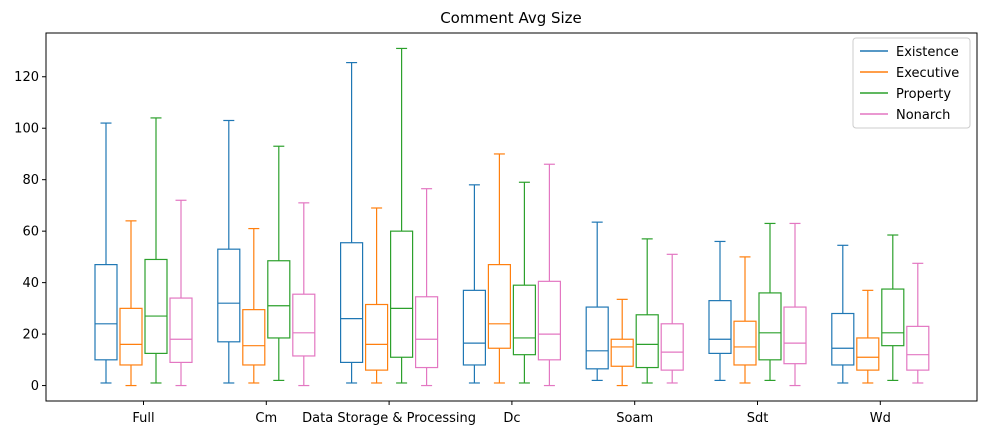 This screenshot has width=986, height=439. What do you see at coordinates (927, 52) in the screenshot?
I see `legend-label: Existence` at bounding box center [927, 52].